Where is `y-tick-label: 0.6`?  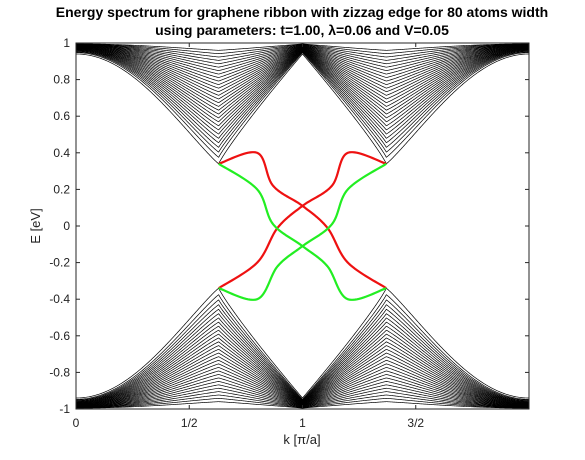
y-tick-label: 0.6 is located at coordinates (61, 116).